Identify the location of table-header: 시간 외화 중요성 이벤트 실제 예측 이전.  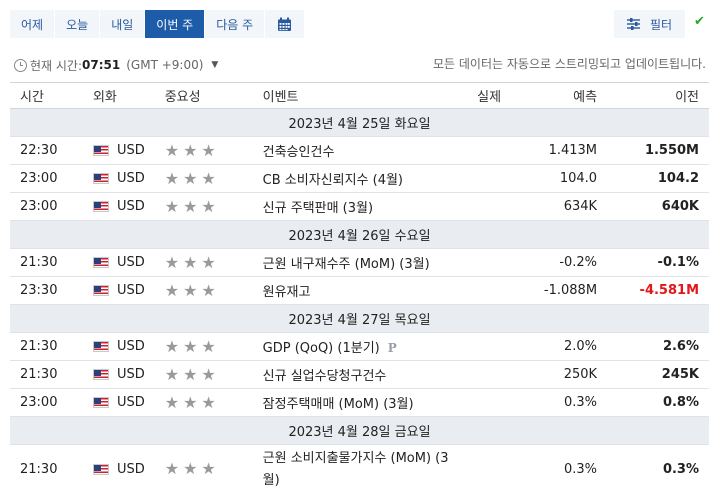
(359, 95).